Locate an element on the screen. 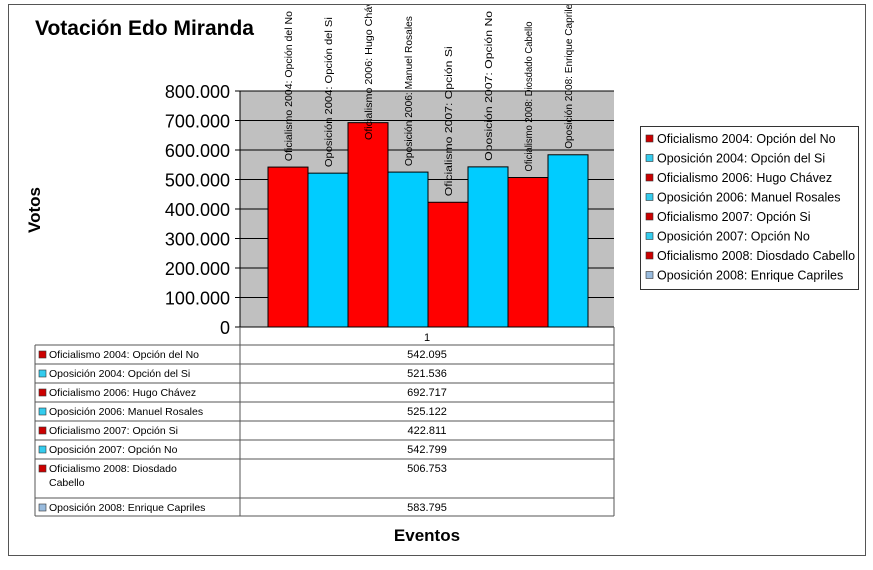 The image size is (873, 570). data-label: Oposición 2008: Enrique Capriles is located at coordinates (569, 74).